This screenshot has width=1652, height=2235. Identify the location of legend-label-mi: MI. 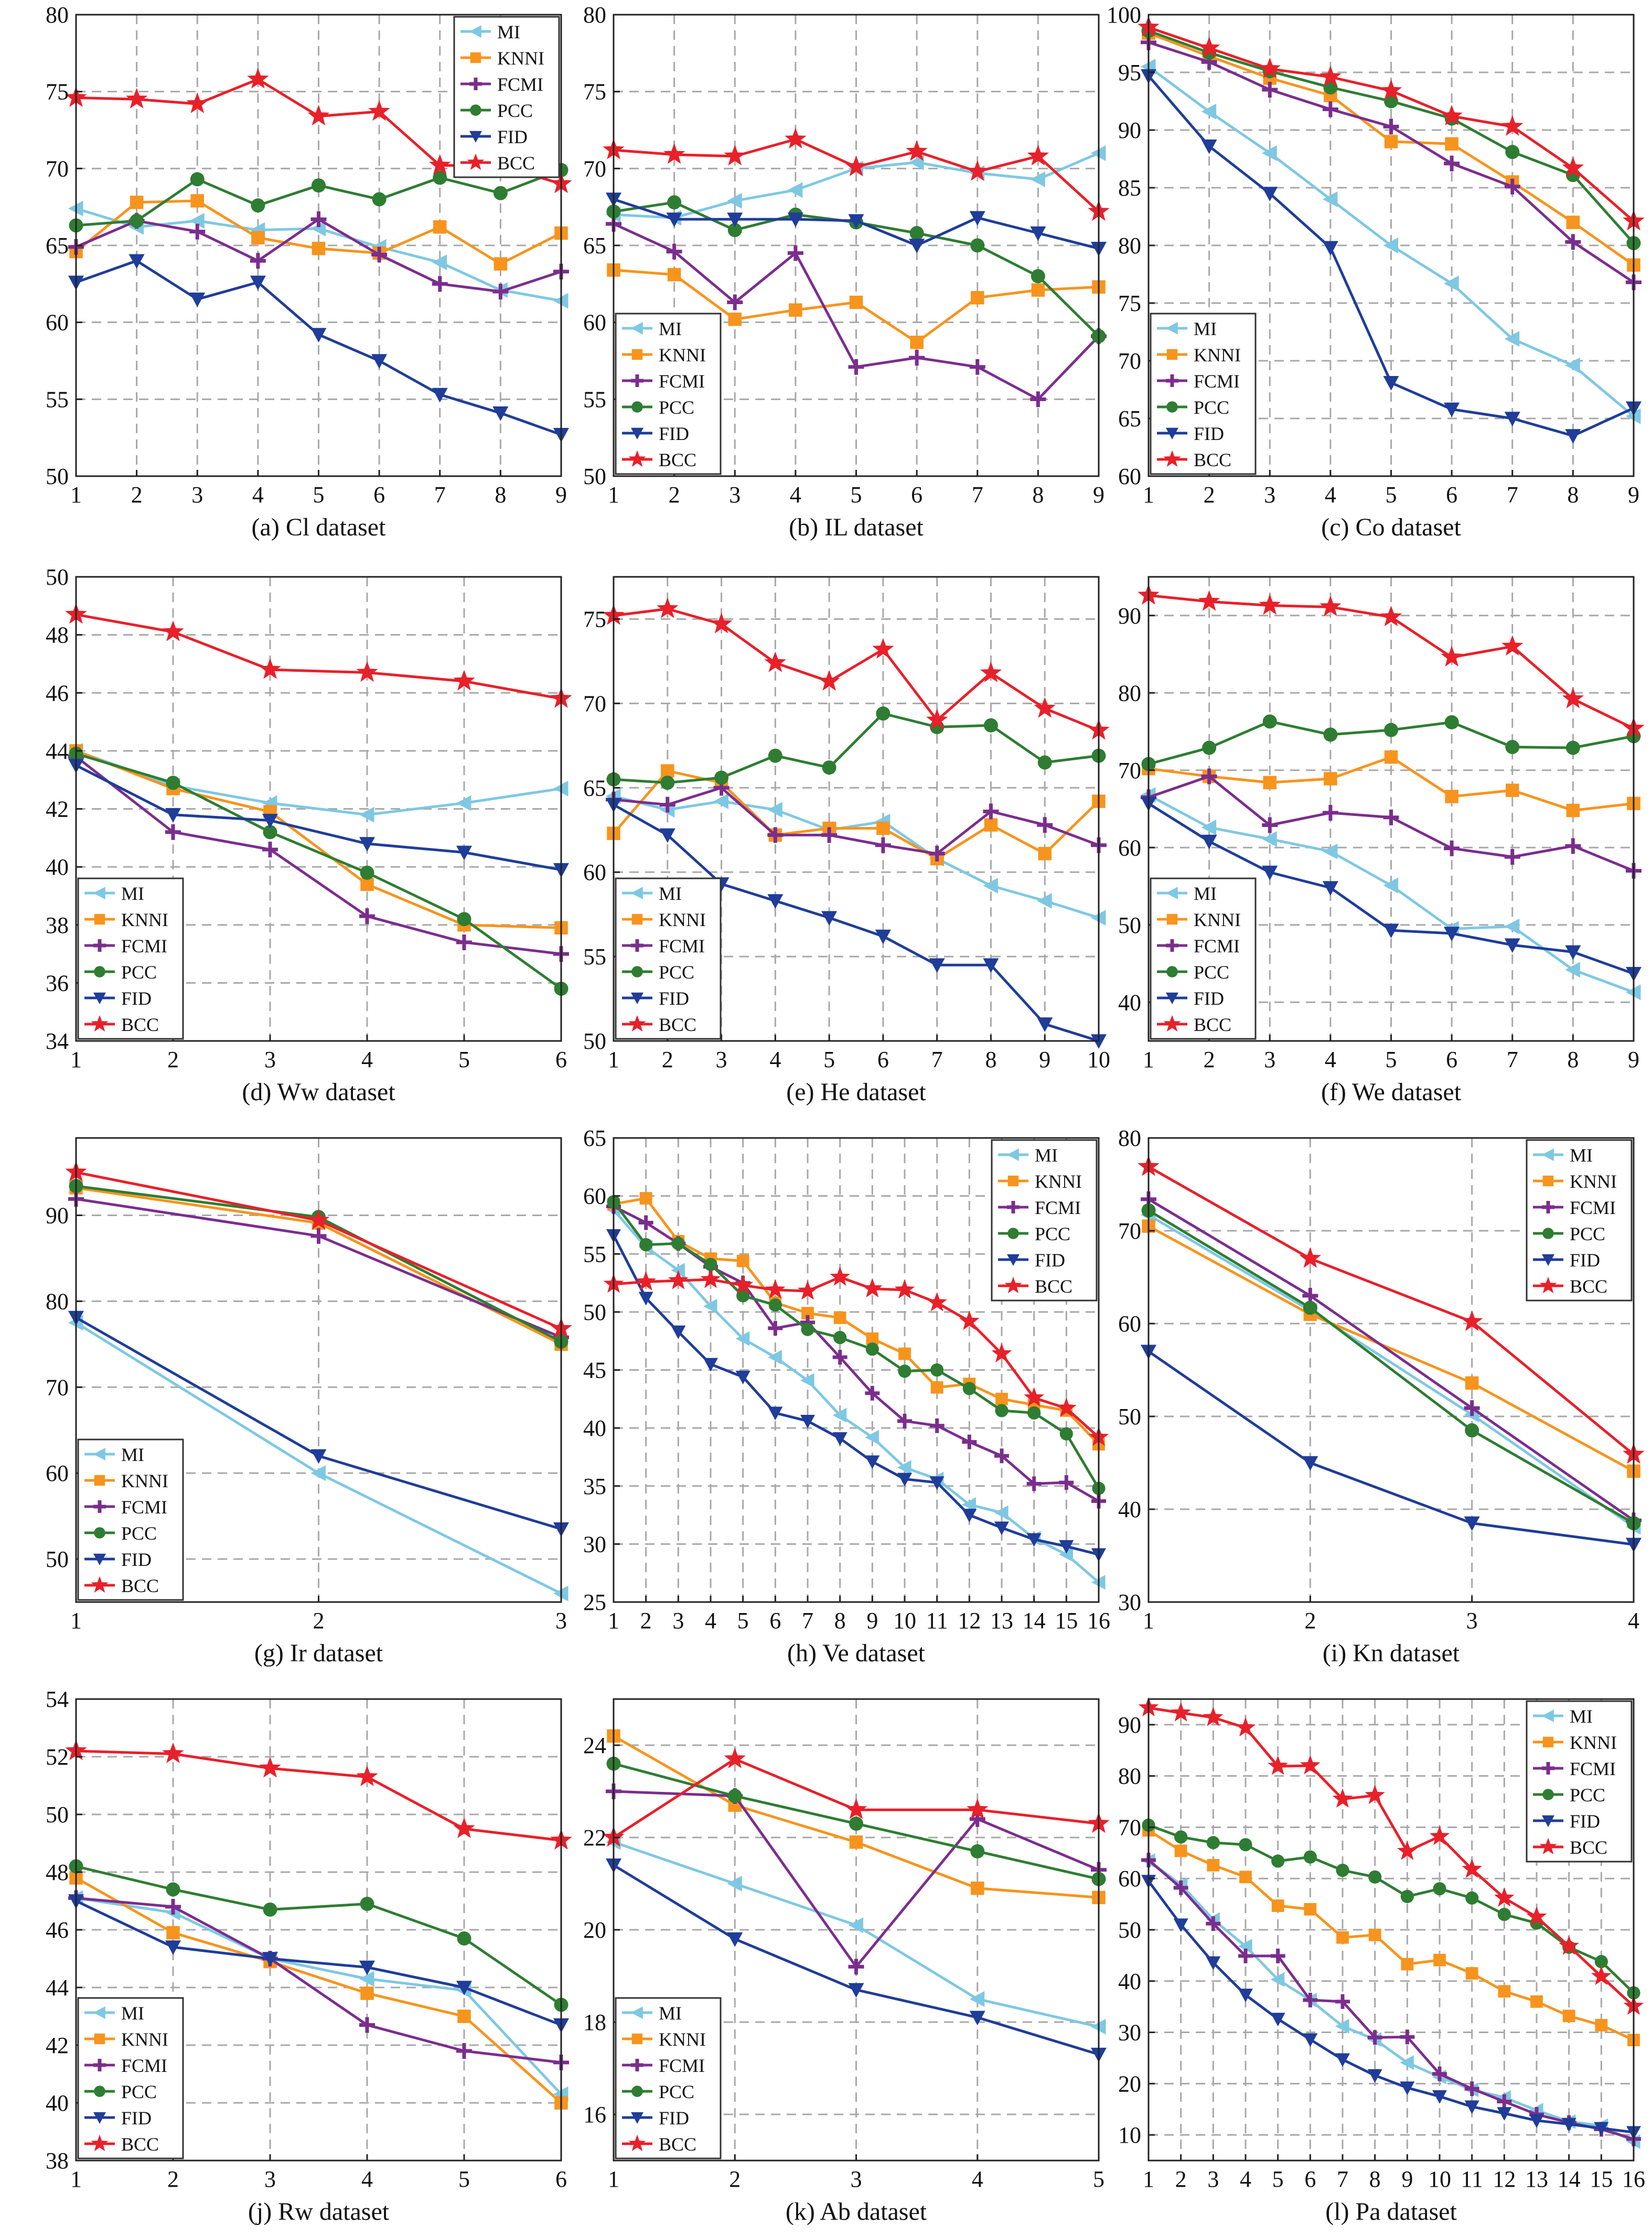
(1206, 893).